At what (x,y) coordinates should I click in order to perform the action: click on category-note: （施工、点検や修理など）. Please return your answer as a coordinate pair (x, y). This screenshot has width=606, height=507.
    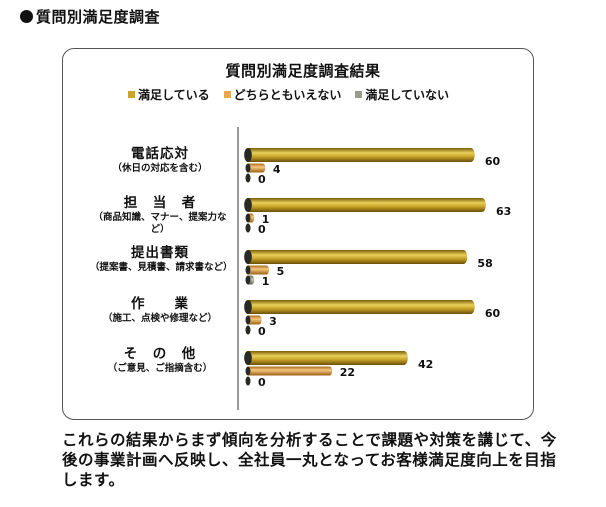
    Looking at the image, I should click on (159, 318).